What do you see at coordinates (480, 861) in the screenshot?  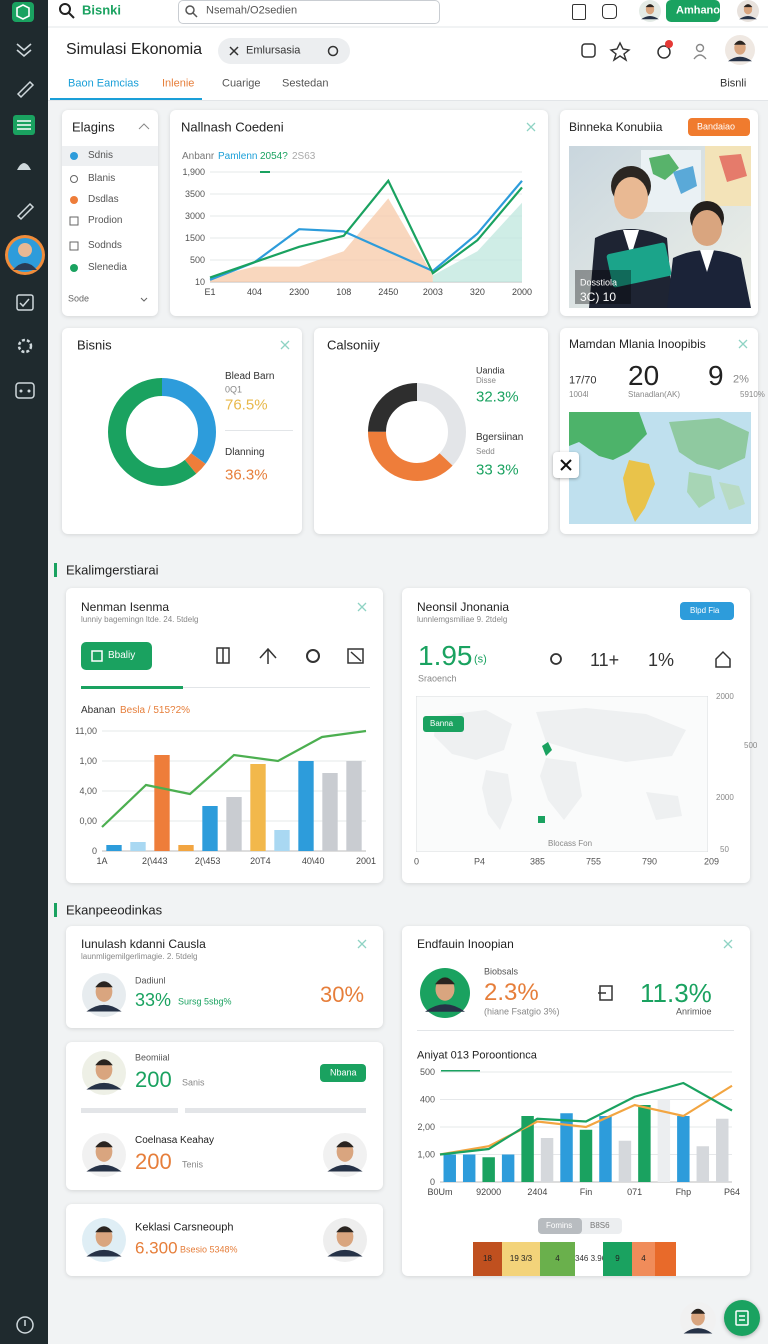 I see `x-axis: P4` at bounding box center [480, 861].